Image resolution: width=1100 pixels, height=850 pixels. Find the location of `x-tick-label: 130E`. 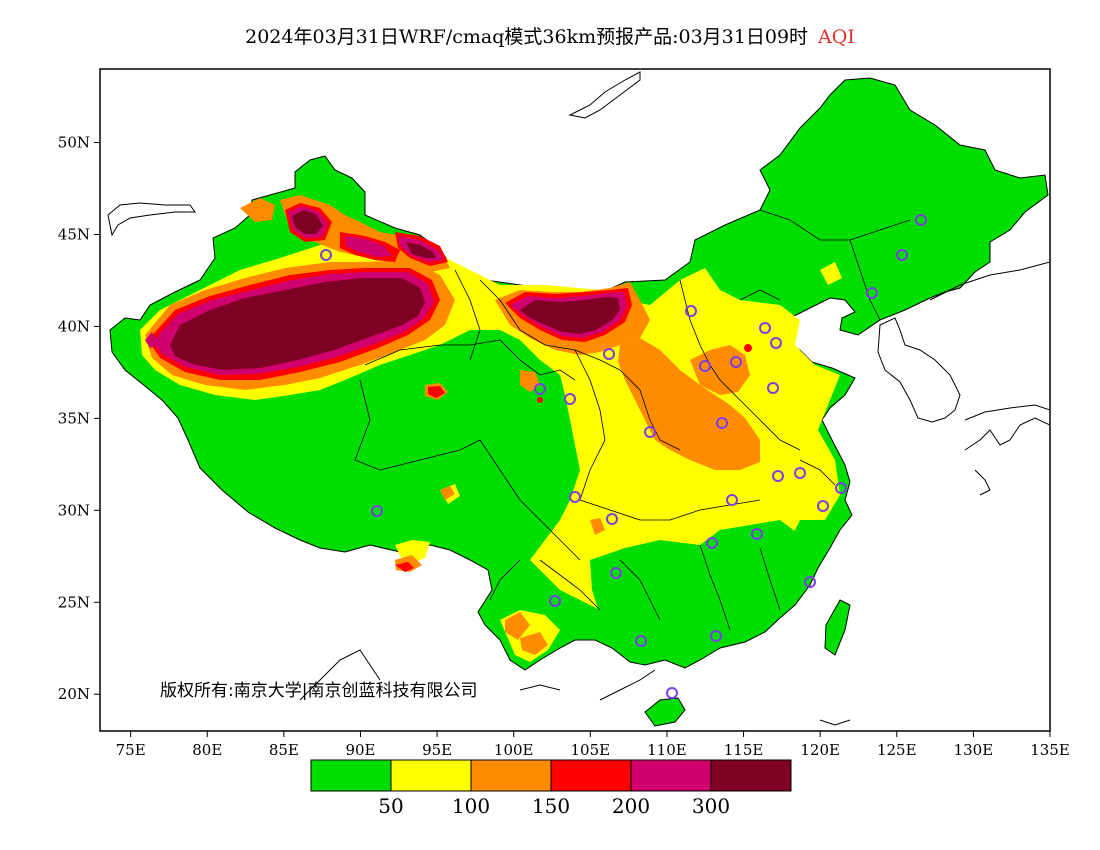

x-tick-label: 130E is located at coordinates (974, 750).